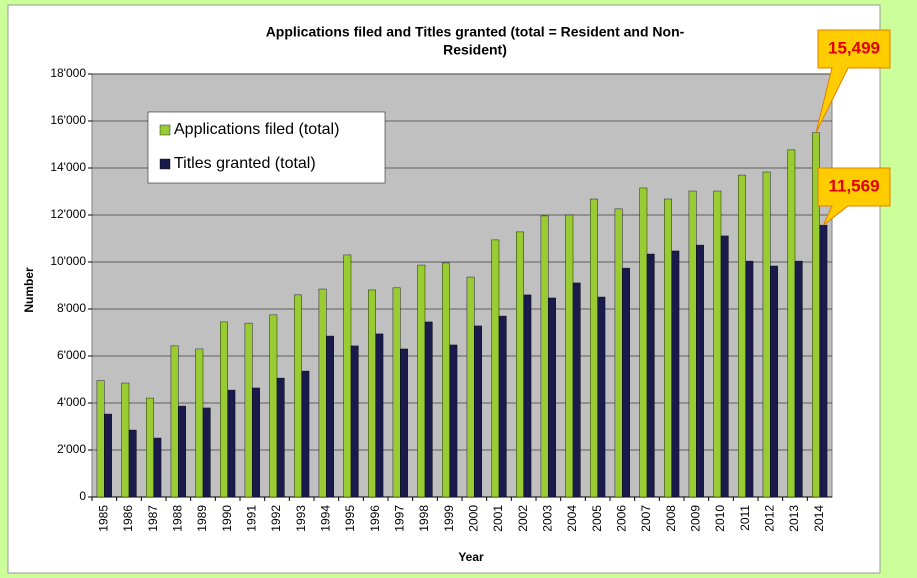 Image resolution: width=917 pixels, height=578 pixels. I want to click on x-tick-label: 1986, so click(128, 518).